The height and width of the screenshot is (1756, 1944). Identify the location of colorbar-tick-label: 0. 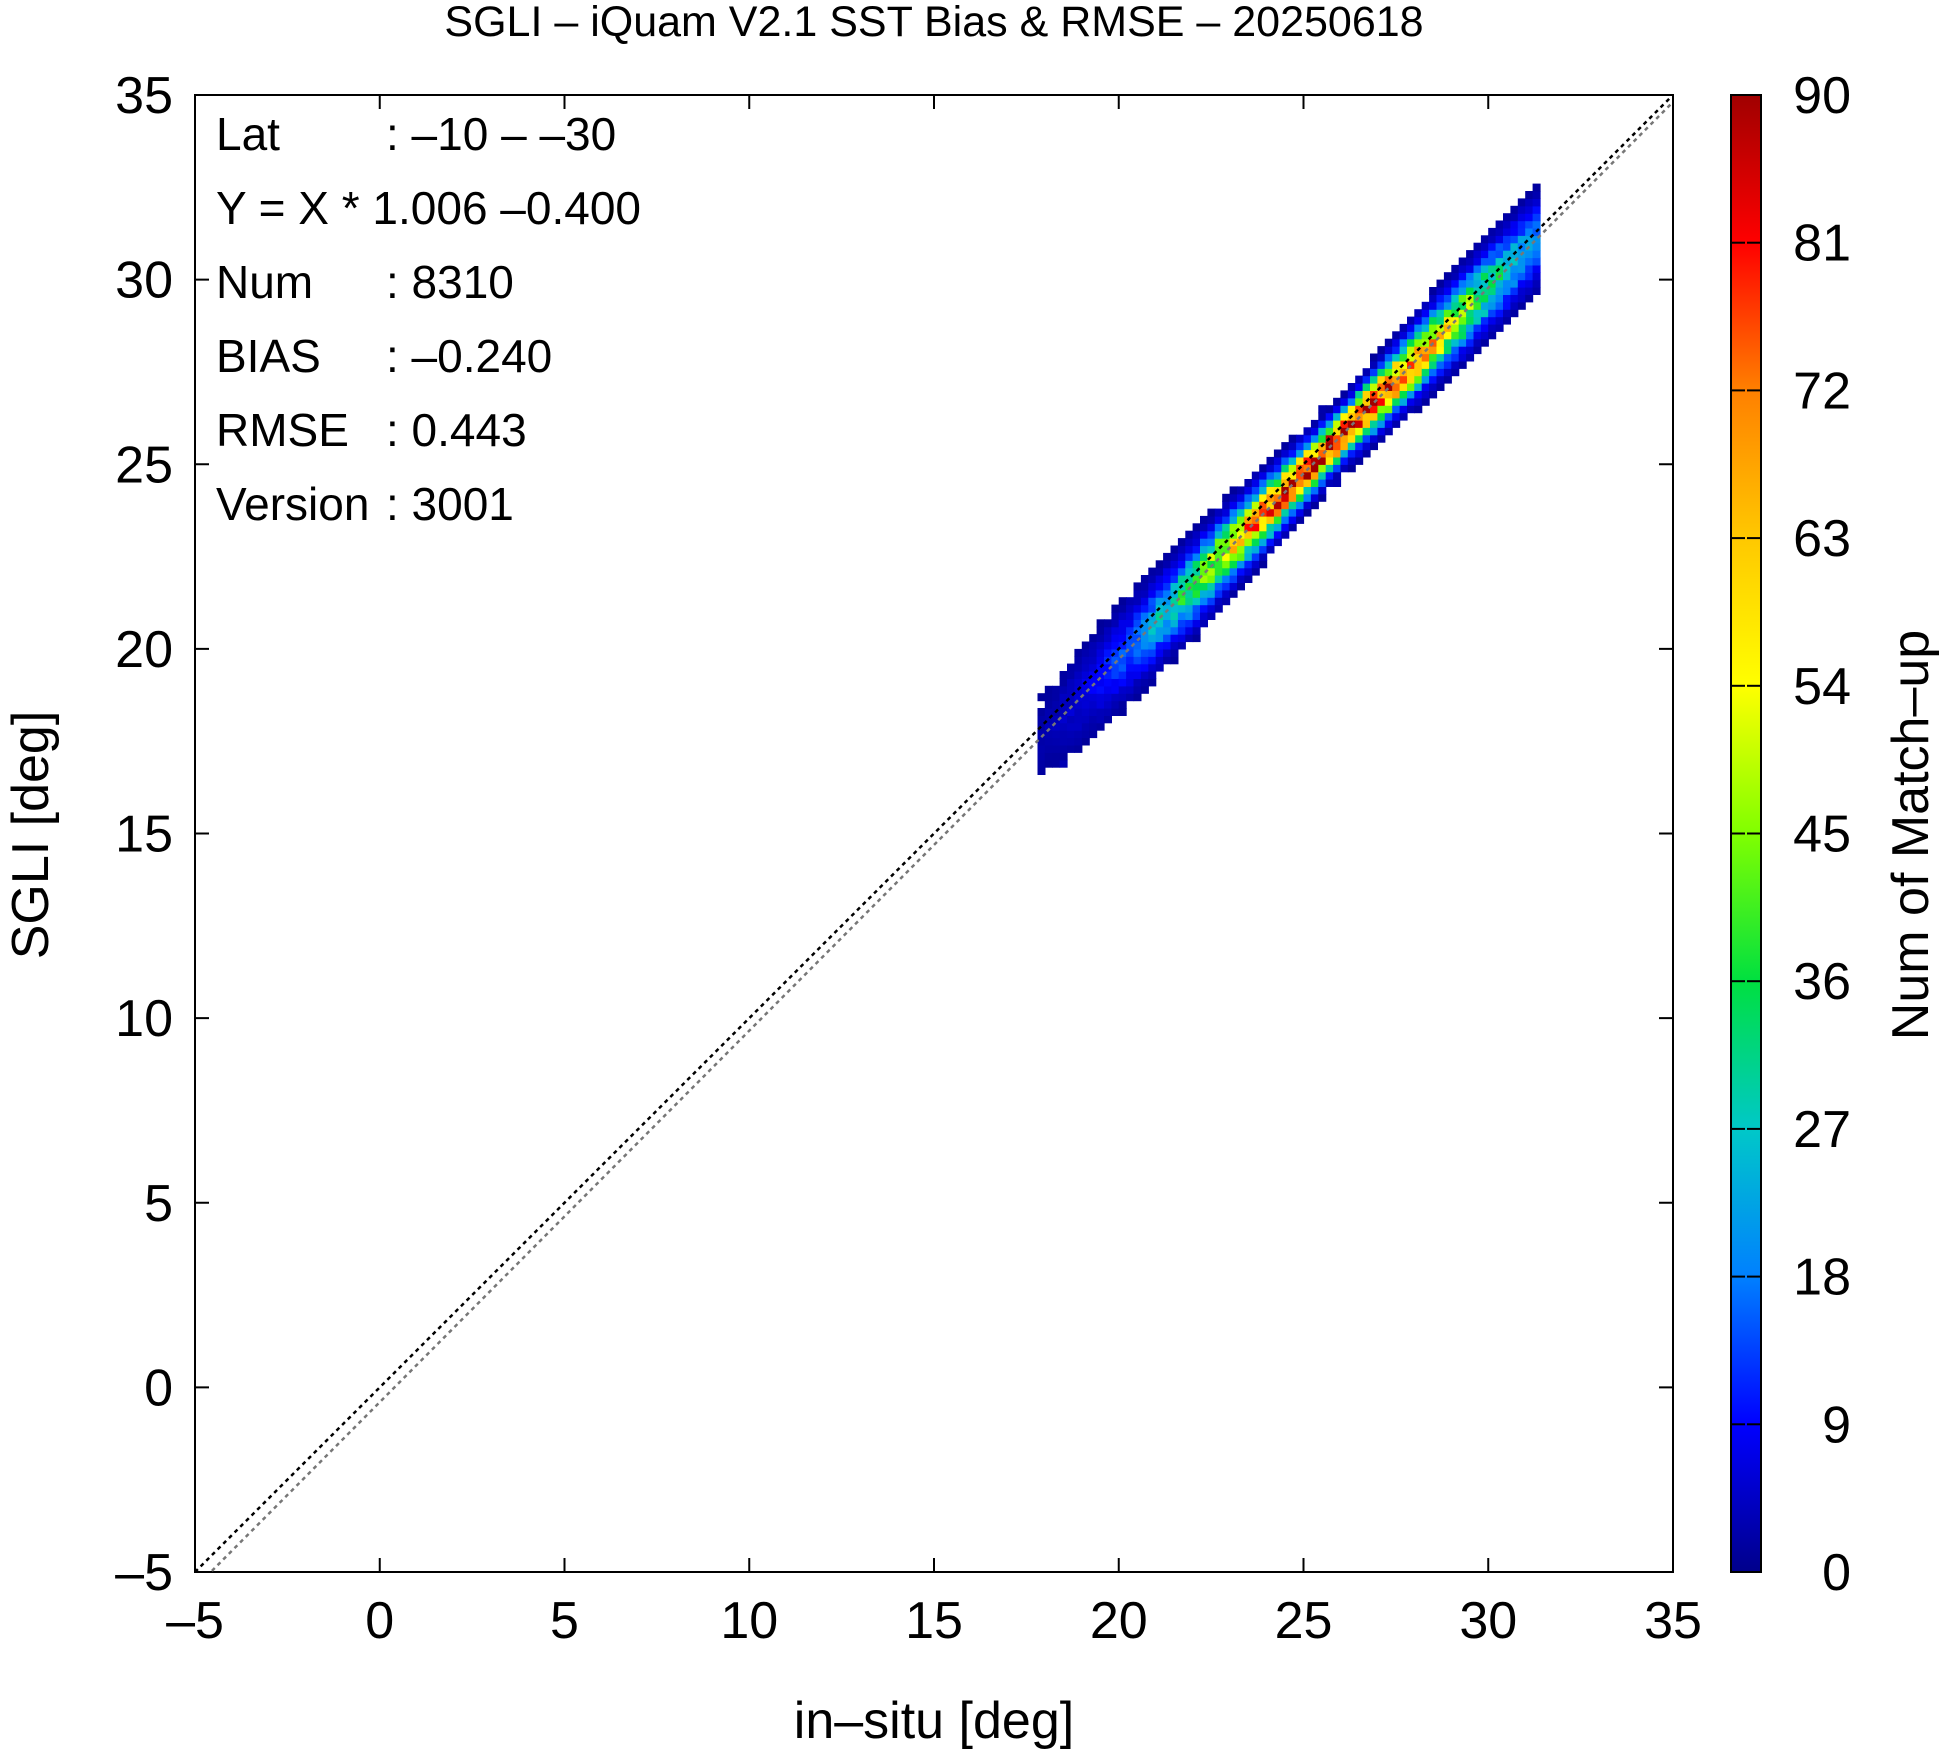
(1836, 1573).